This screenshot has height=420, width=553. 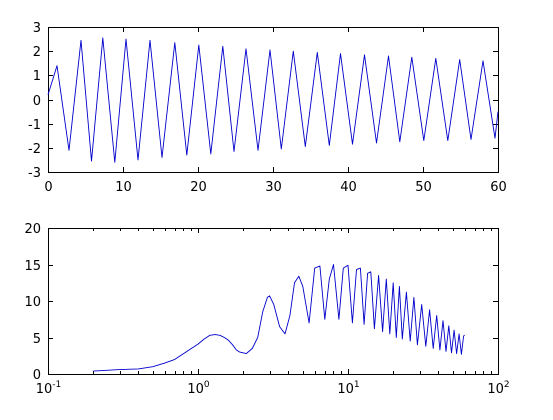 What do you see at coordinates (37, 339) in the screenshot?
I see `bottom-y-tick-label: 5` at bounding box center [37, 339].